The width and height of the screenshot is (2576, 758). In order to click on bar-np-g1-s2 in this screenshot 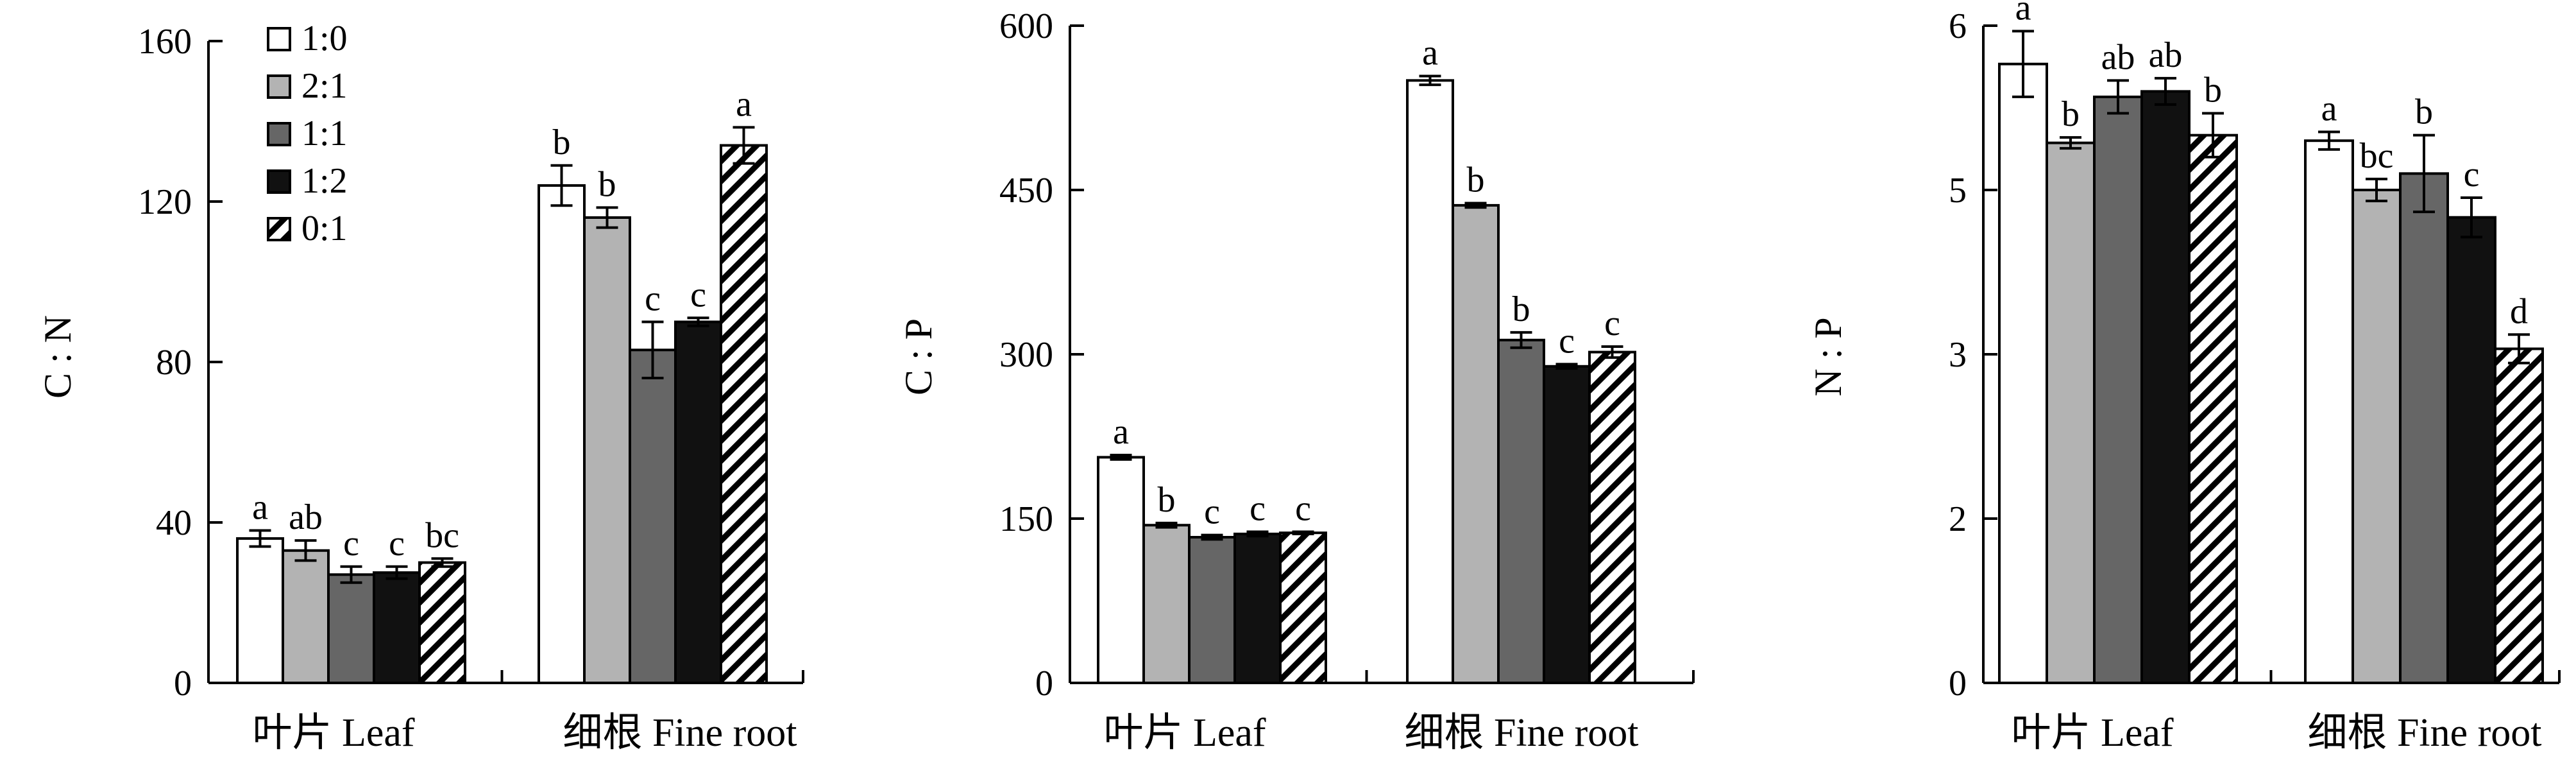, I will do `click(2424, 428)`.